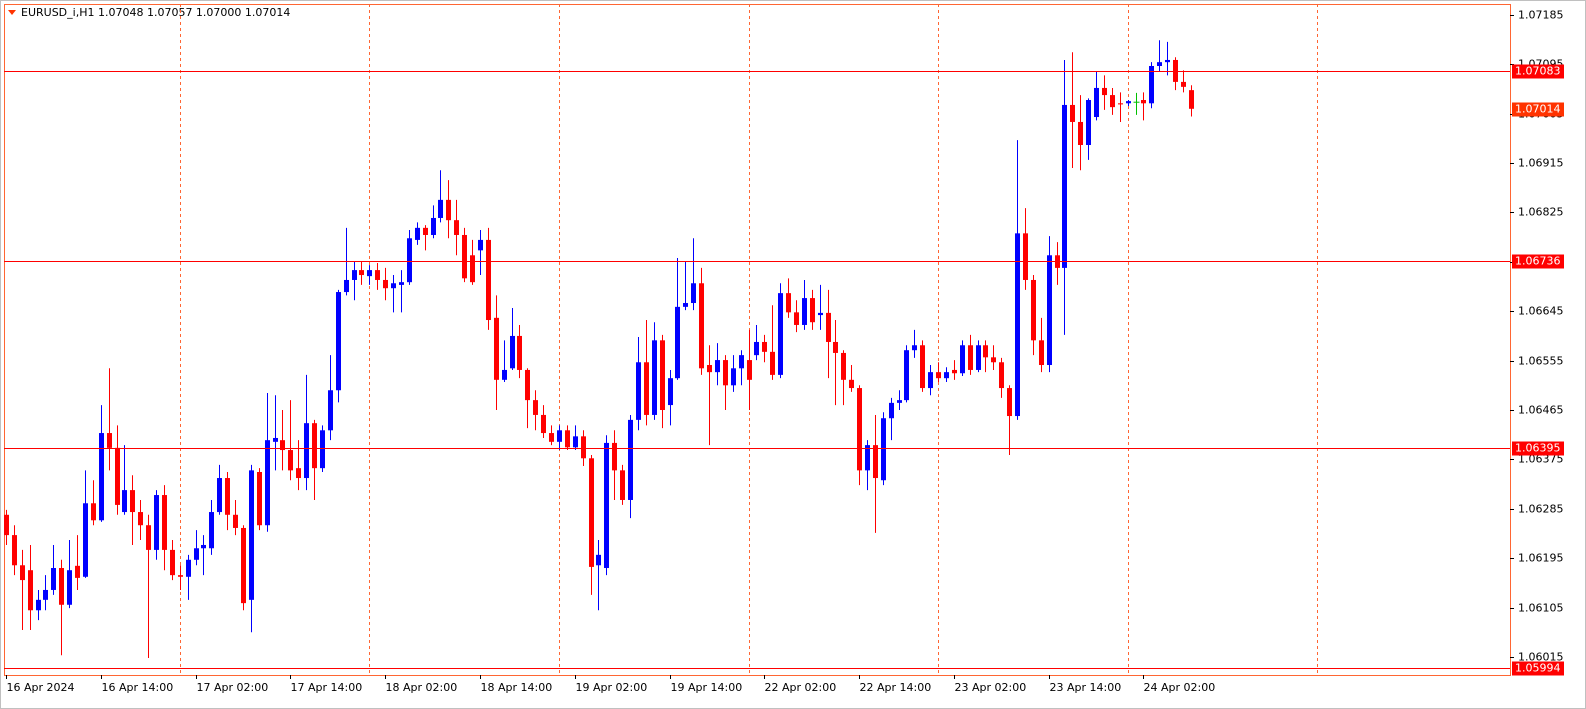 Image resolution: width=1586 pixels, height=709 pixels. What do you see at coordinates (1541, 459) in the screenshot?
I see `y-tick-label: 1.06375` at bounding box center [1541, 459].